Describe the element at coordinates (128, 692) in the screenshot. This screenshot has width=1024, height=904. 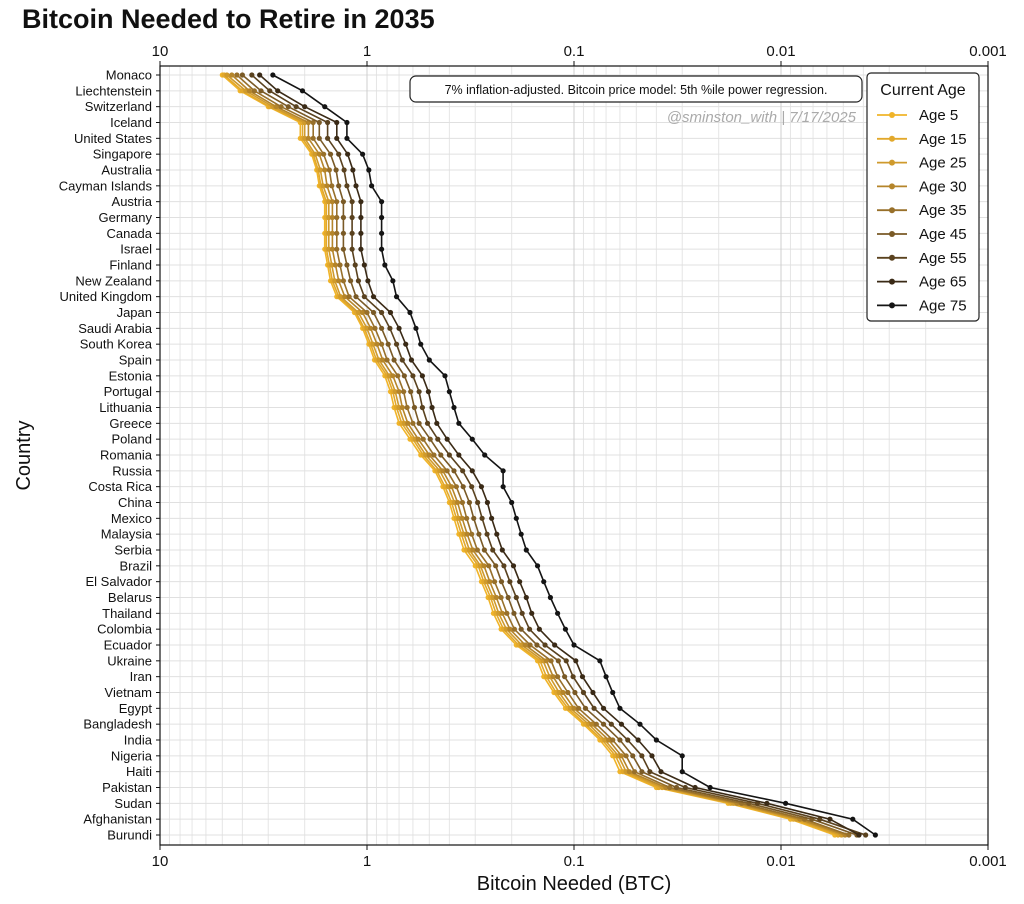
I see `y-tick-label: Vietnam` at that location.